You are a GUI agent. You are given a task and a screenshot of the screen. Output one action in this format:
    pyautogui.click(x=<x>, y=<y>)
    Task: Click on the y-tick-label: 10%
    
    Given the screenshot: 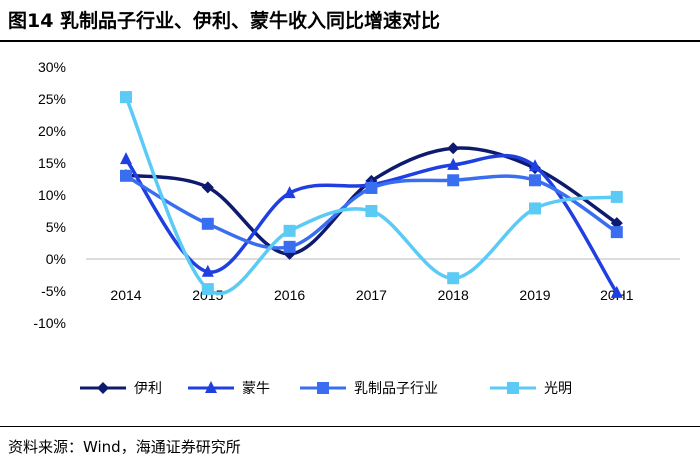 What is the action you would take?
    pyautogui.click(x=52, y=195)
    